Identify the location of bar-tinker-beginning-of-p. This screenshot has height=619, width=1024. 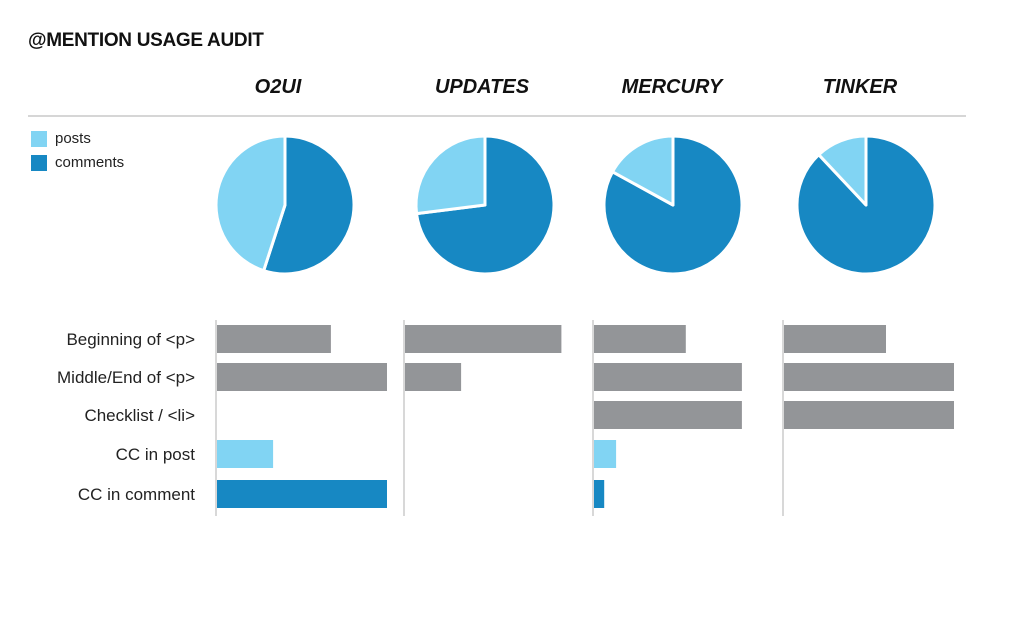
(835, 339).